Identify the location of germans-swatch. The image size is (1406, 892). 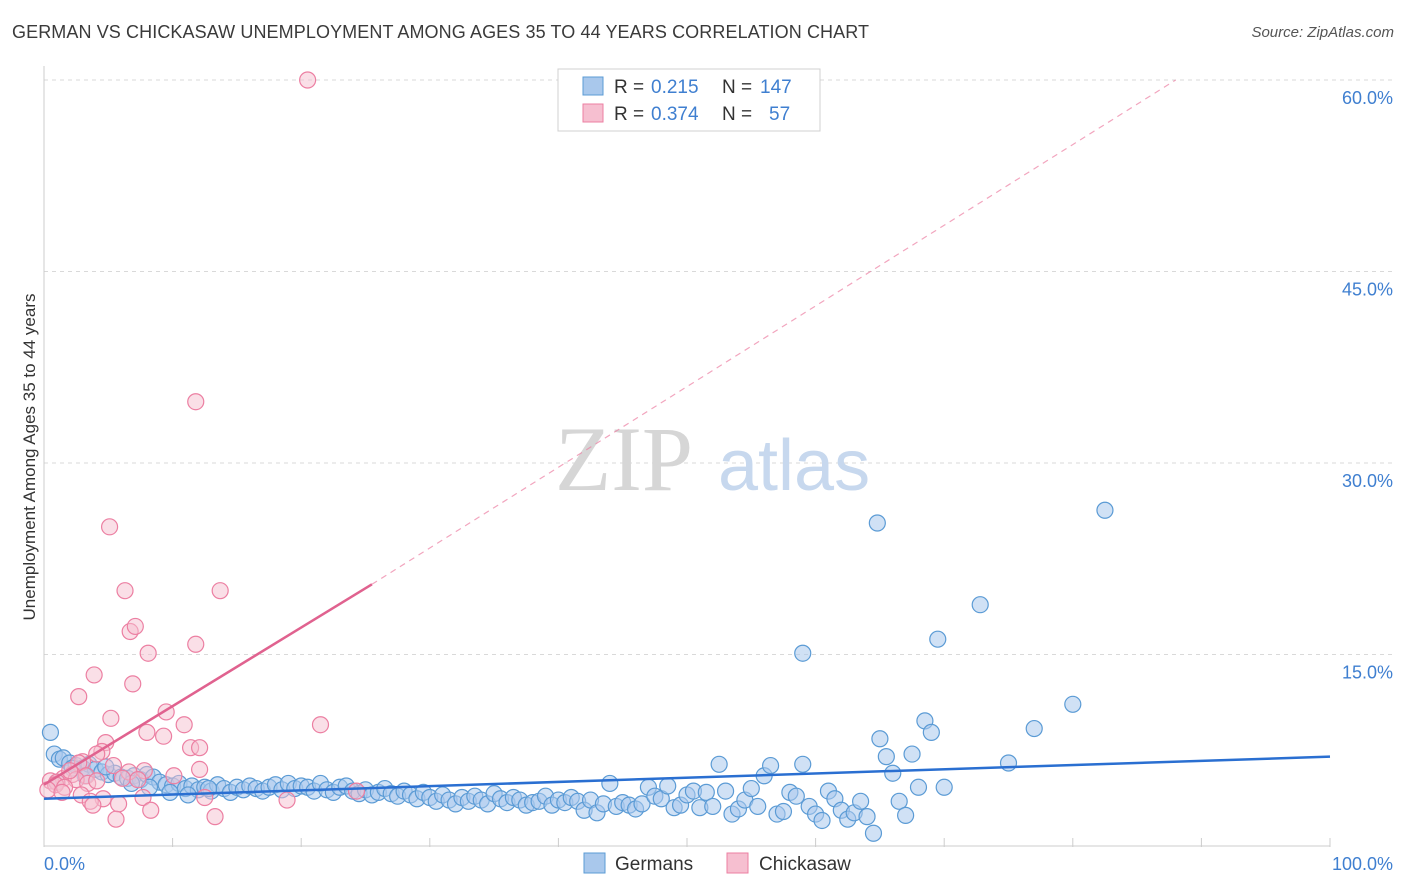
(593, 86).